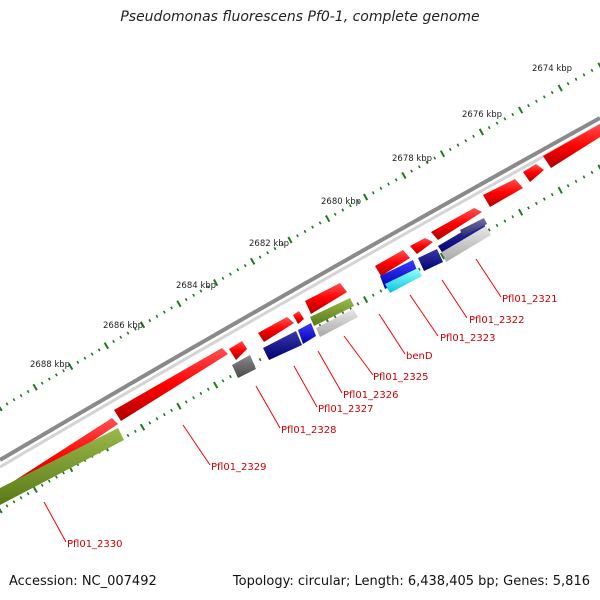  Describe the element at coordinates (371, 395) in the screenshot. I see `gene-label: Pfl01_2326` at that location.